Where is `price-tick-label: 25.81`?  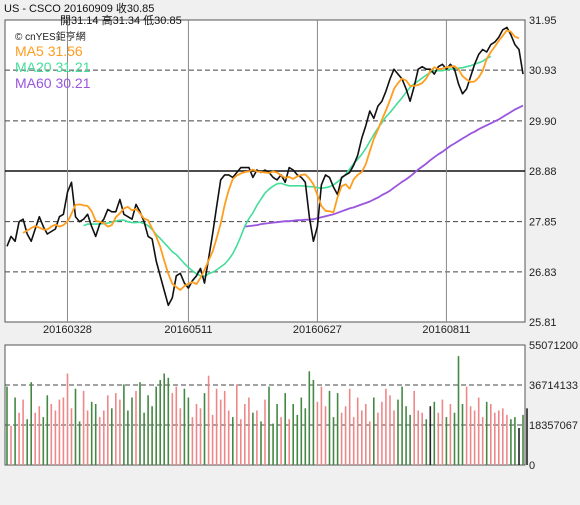 price-tick-label: 25.81 is located at coordinates (543, 323).